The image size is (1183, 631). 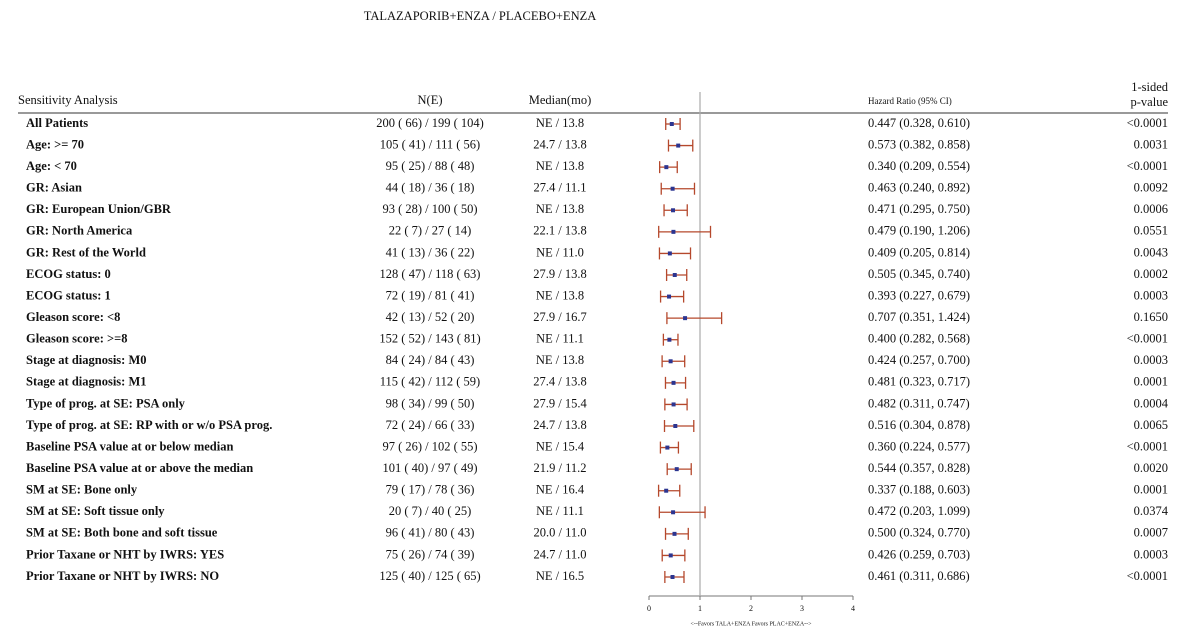 What do you see at coordinates (480, 16) in the screenshot?
I see `chart-title: TALAZAPORIB+ENZA / PLACEBO+ENZA` at bounding box center [480, 16].